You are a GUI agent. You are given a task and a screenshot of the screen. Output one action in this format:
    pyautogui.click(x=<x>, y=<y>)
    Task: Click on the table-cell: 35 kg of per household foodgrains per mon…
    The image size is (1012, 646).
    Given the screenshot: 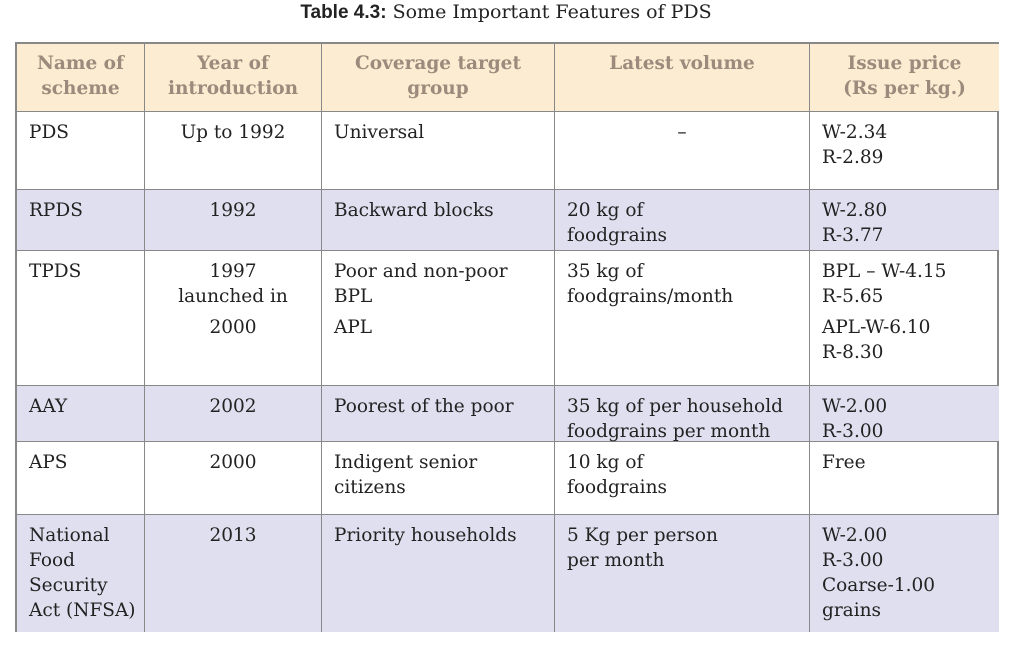 What is the action you would take?
    pyautogui.click(x=682, y=414)
    